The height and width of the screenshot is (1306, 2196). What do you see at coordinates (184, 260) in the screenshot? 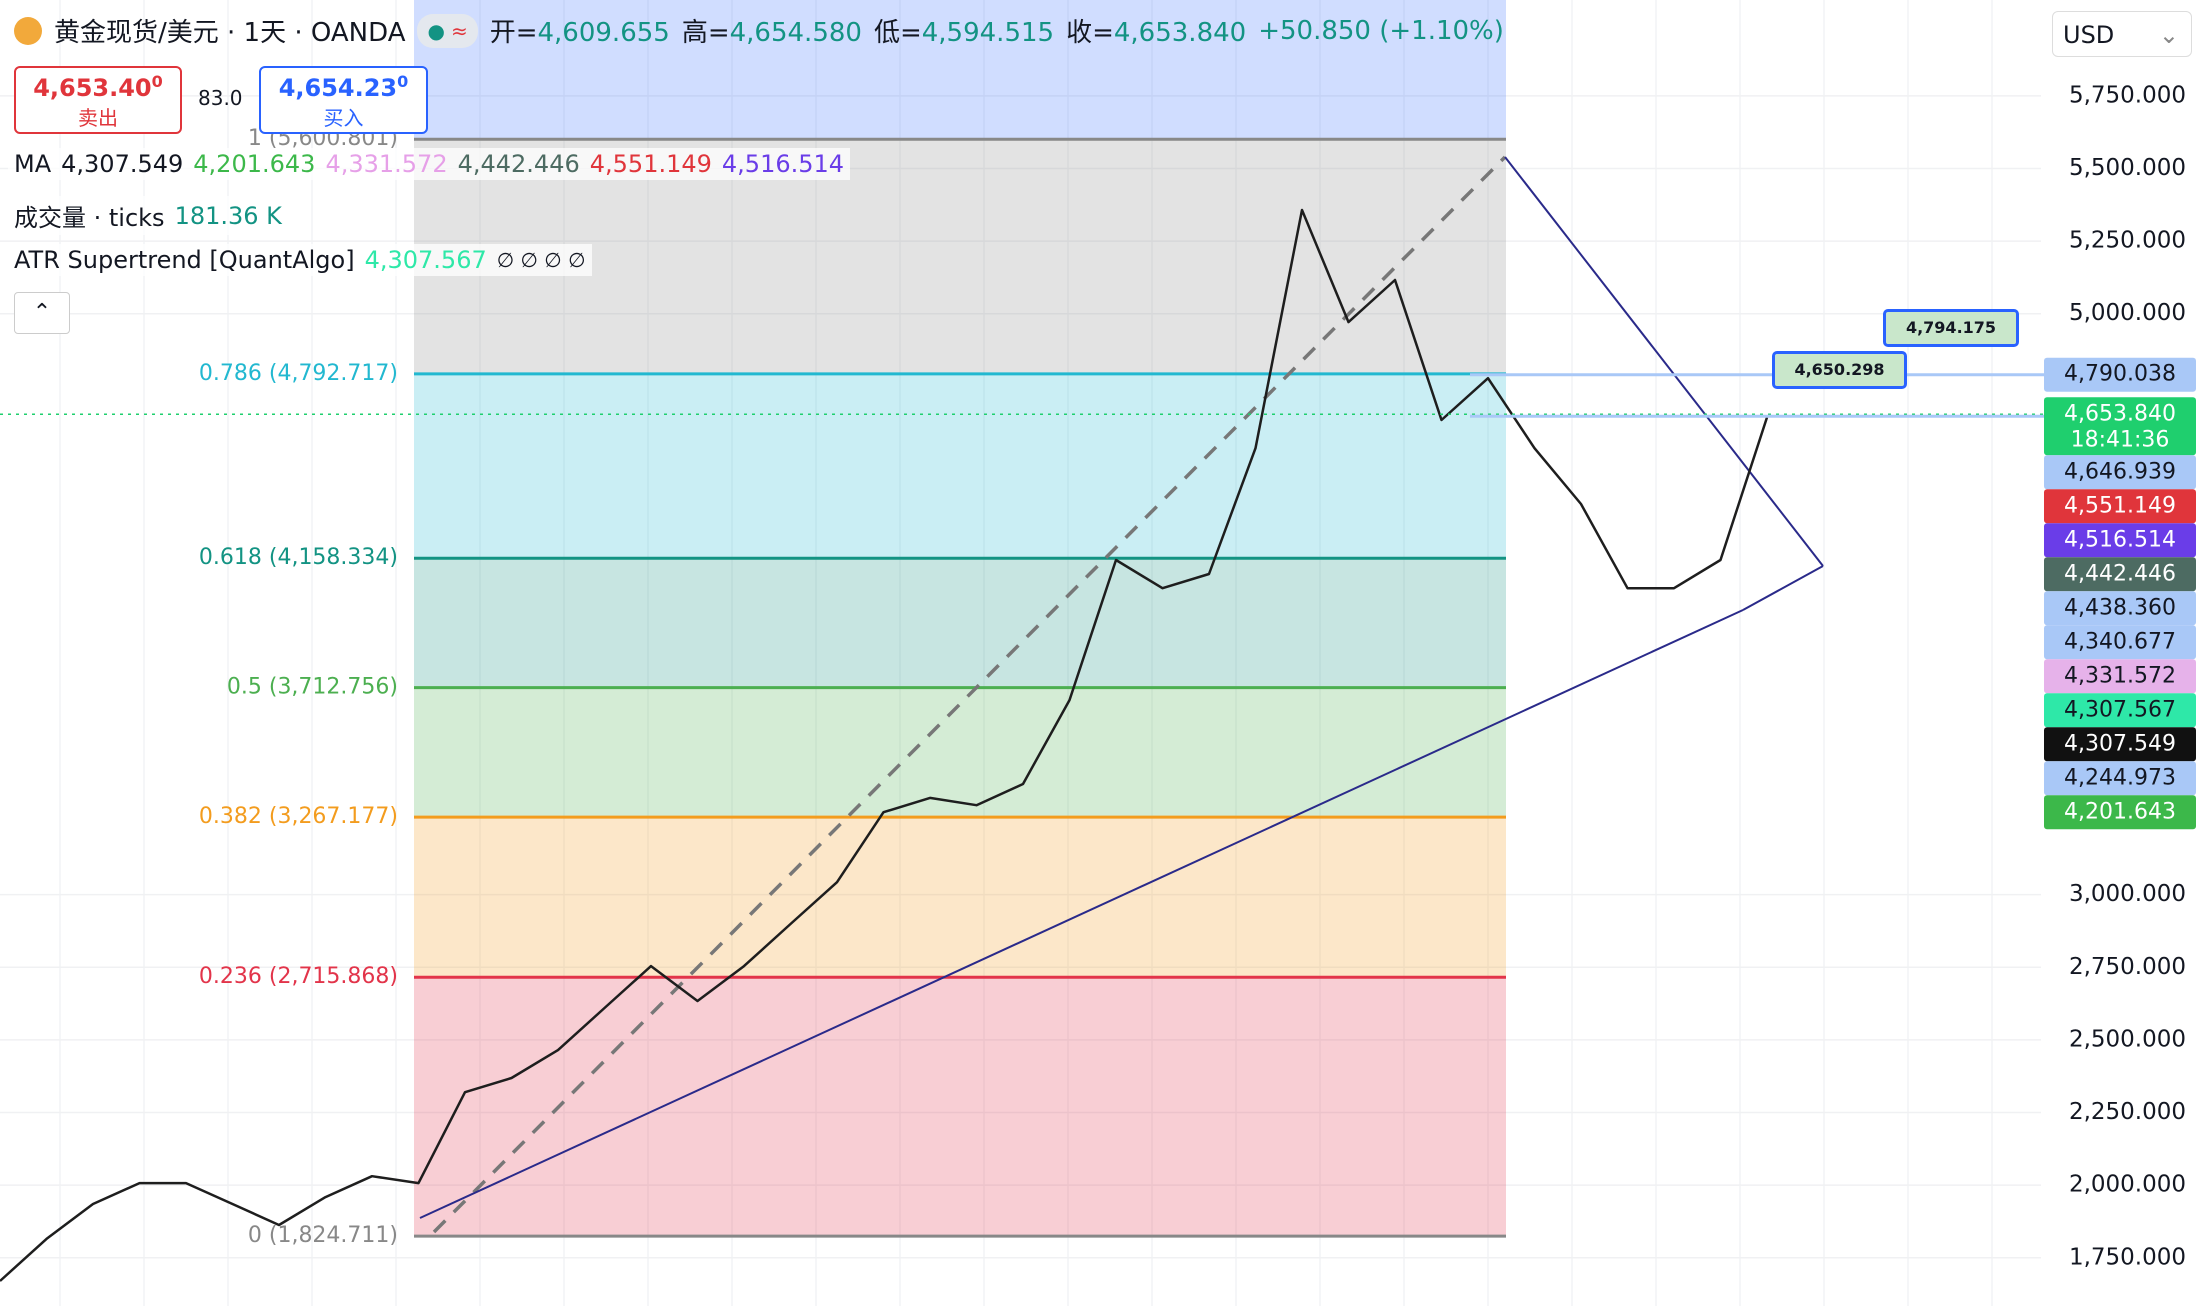
I see `atr-label: ATR Supertrend [QuantAlgo]` at bounding box center [184, 260].